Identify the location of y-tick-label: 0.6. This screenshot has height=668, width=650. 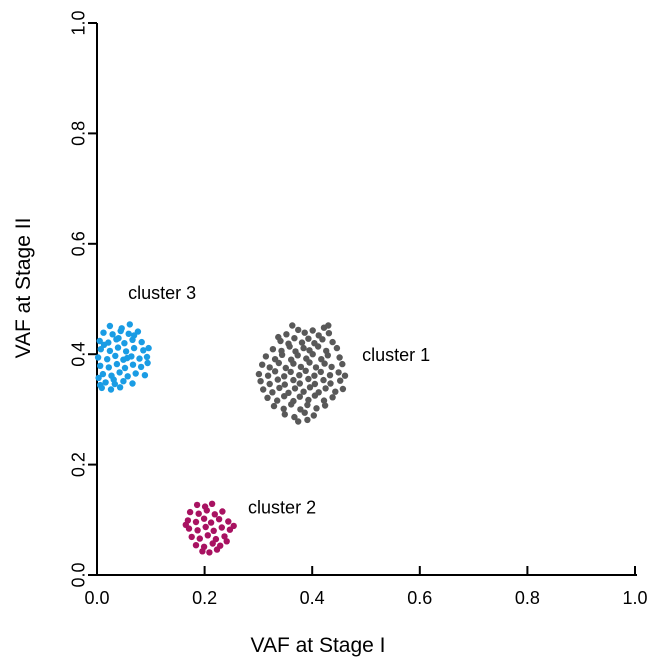
(78, 243).